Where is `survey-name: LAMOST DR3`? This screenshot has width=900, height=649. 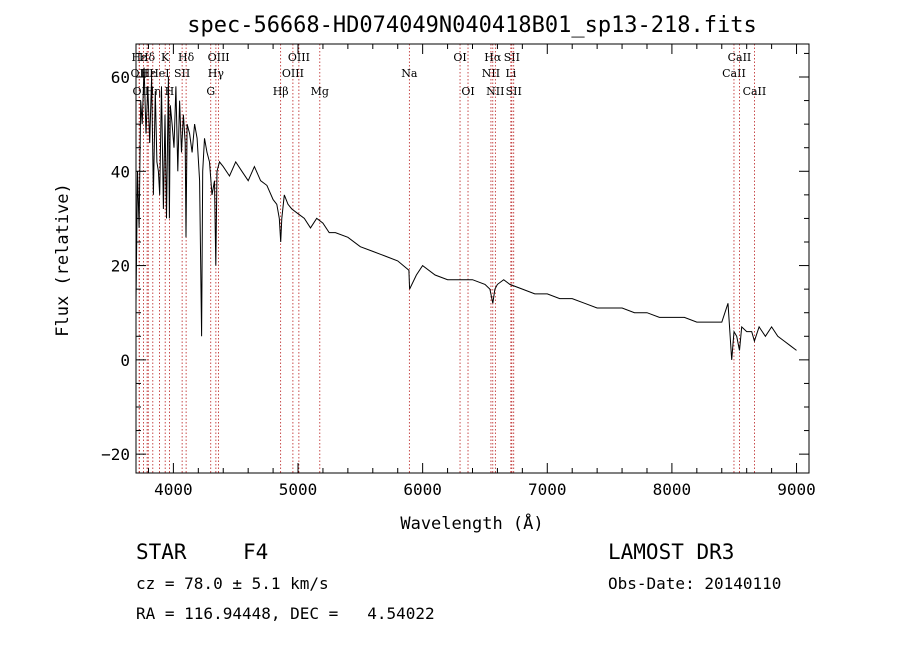
survey-name: LAMOST DR3 is located at coordinates (671, 552).